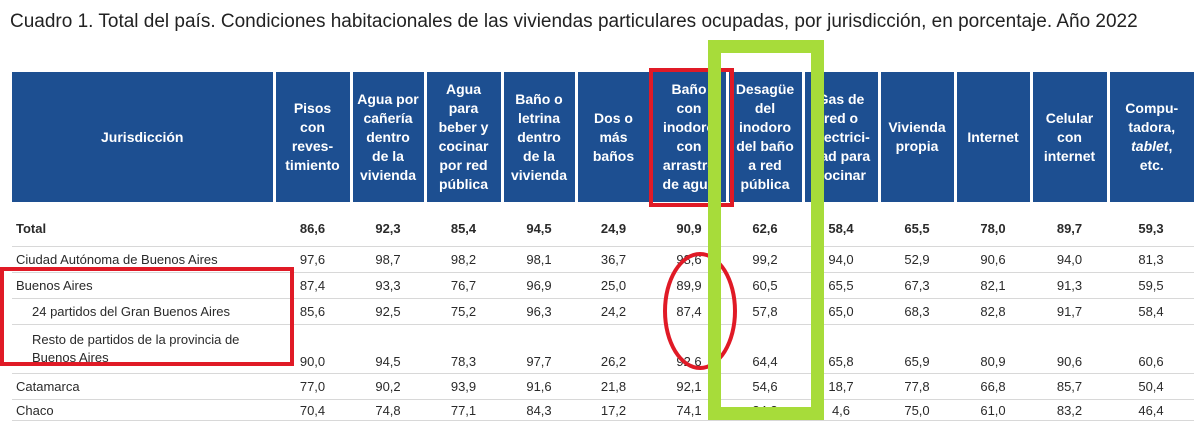 This screenshot has height=421, width=1200. I want to click on table-cell: 60,5, so click(765, 285).